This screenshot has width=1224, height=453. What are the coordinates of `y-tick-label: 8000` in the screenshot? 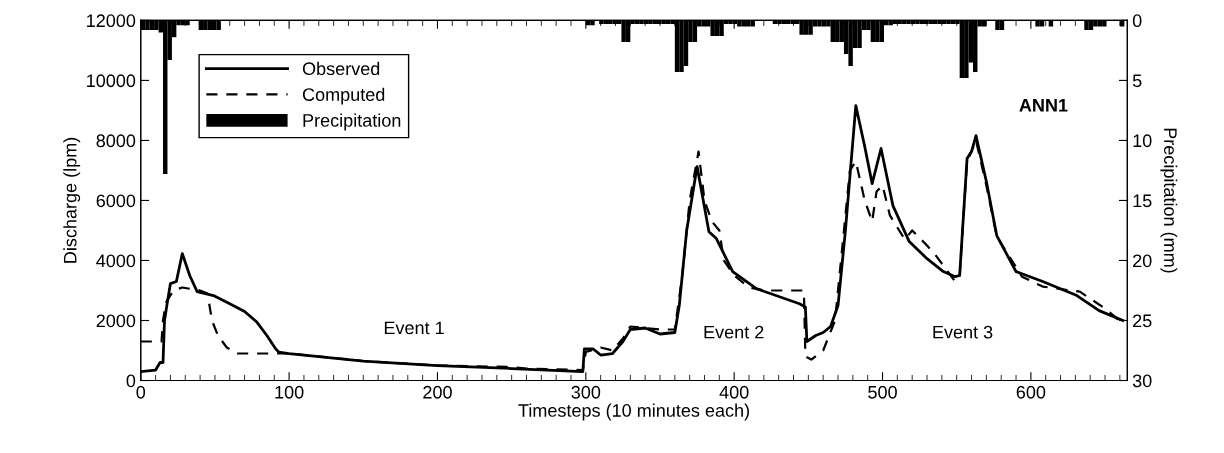 It's located at (116, 141).